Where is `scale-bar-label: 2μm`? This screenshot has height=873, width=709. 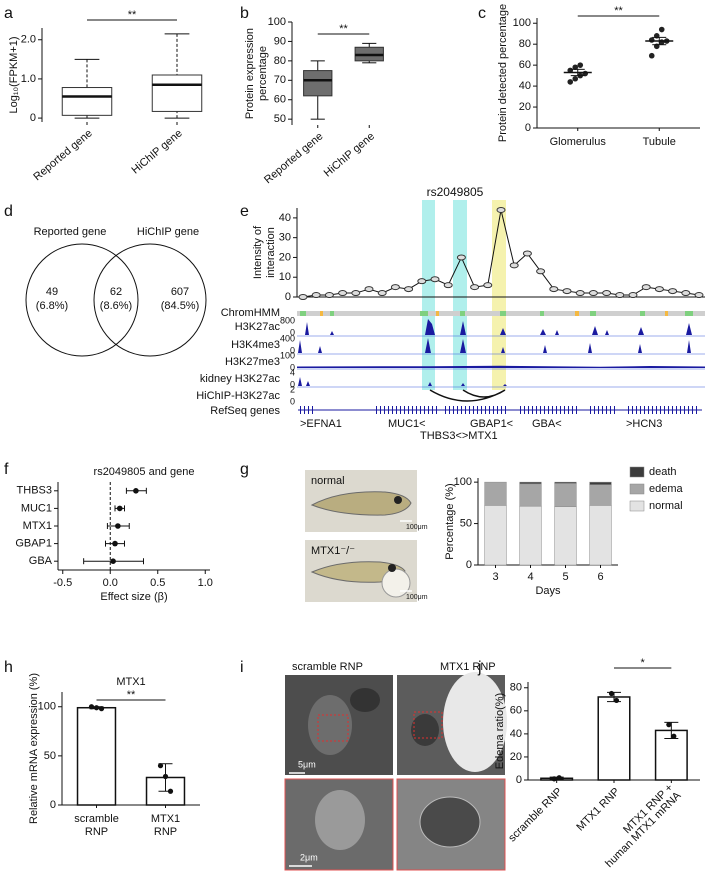 scale-bar-label: 2μm is located at coordinates (309, 857).